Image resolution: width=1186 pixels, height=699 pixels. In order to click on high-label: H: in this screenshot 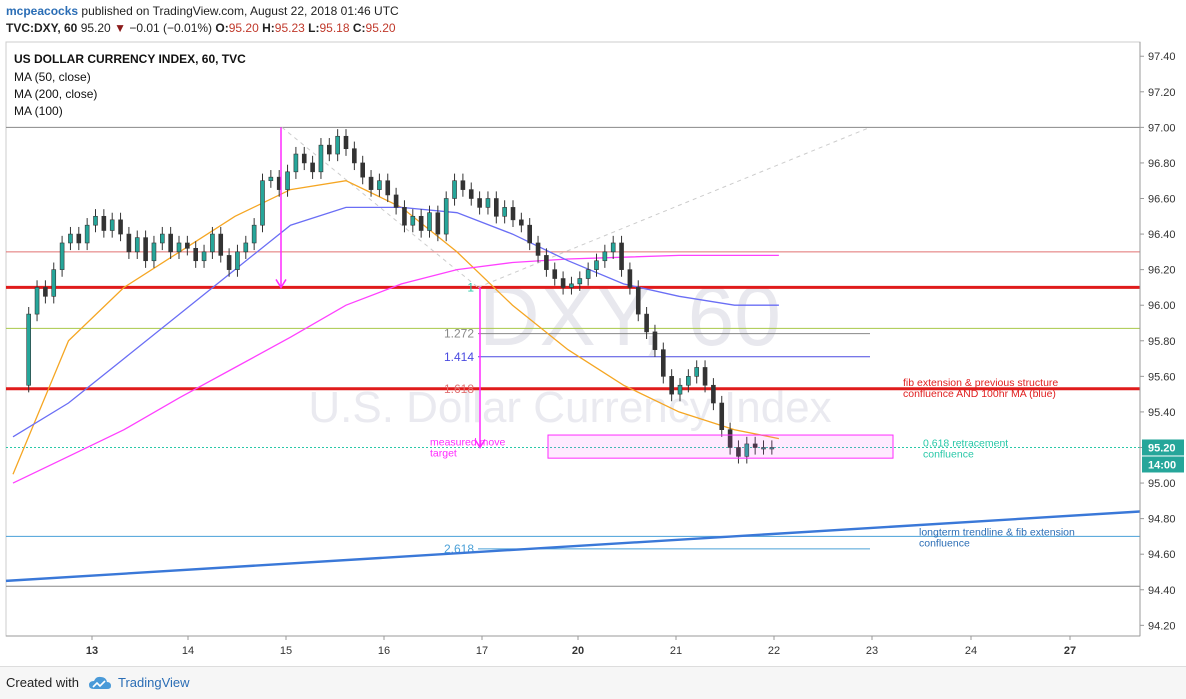, I will do `click(268, 28)`.